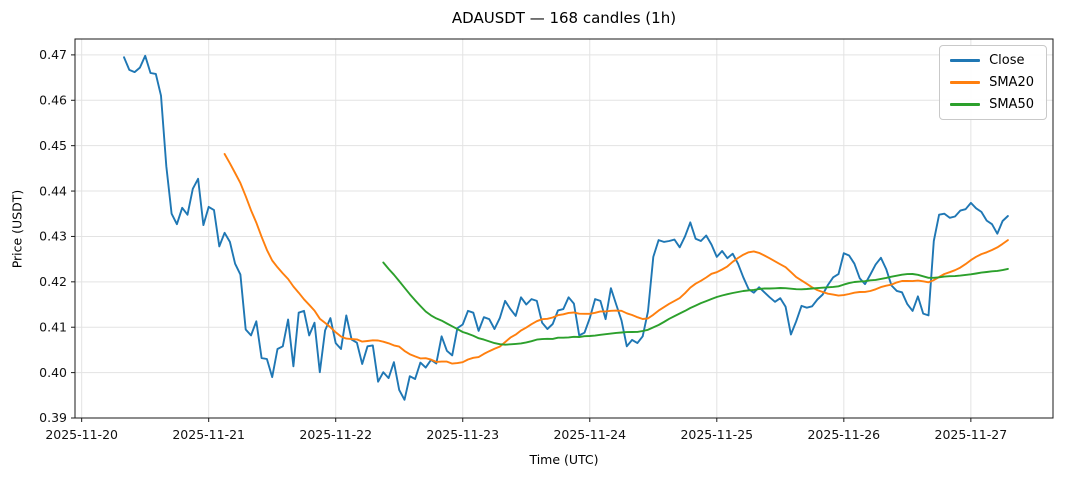 This screenshot has height=481, width=1068. Describe the element at coordinates (17, 229) in the screenshot. I see `y-axis-label: Price (USDT)` at that location.